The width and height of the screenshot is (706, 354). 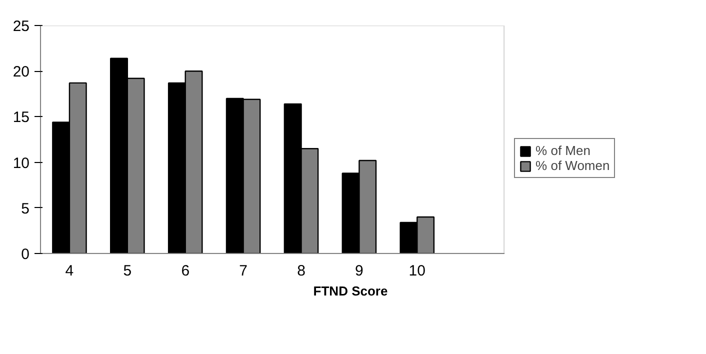 I want to click on x-tick-label: 7, so click(x=243, y=271).